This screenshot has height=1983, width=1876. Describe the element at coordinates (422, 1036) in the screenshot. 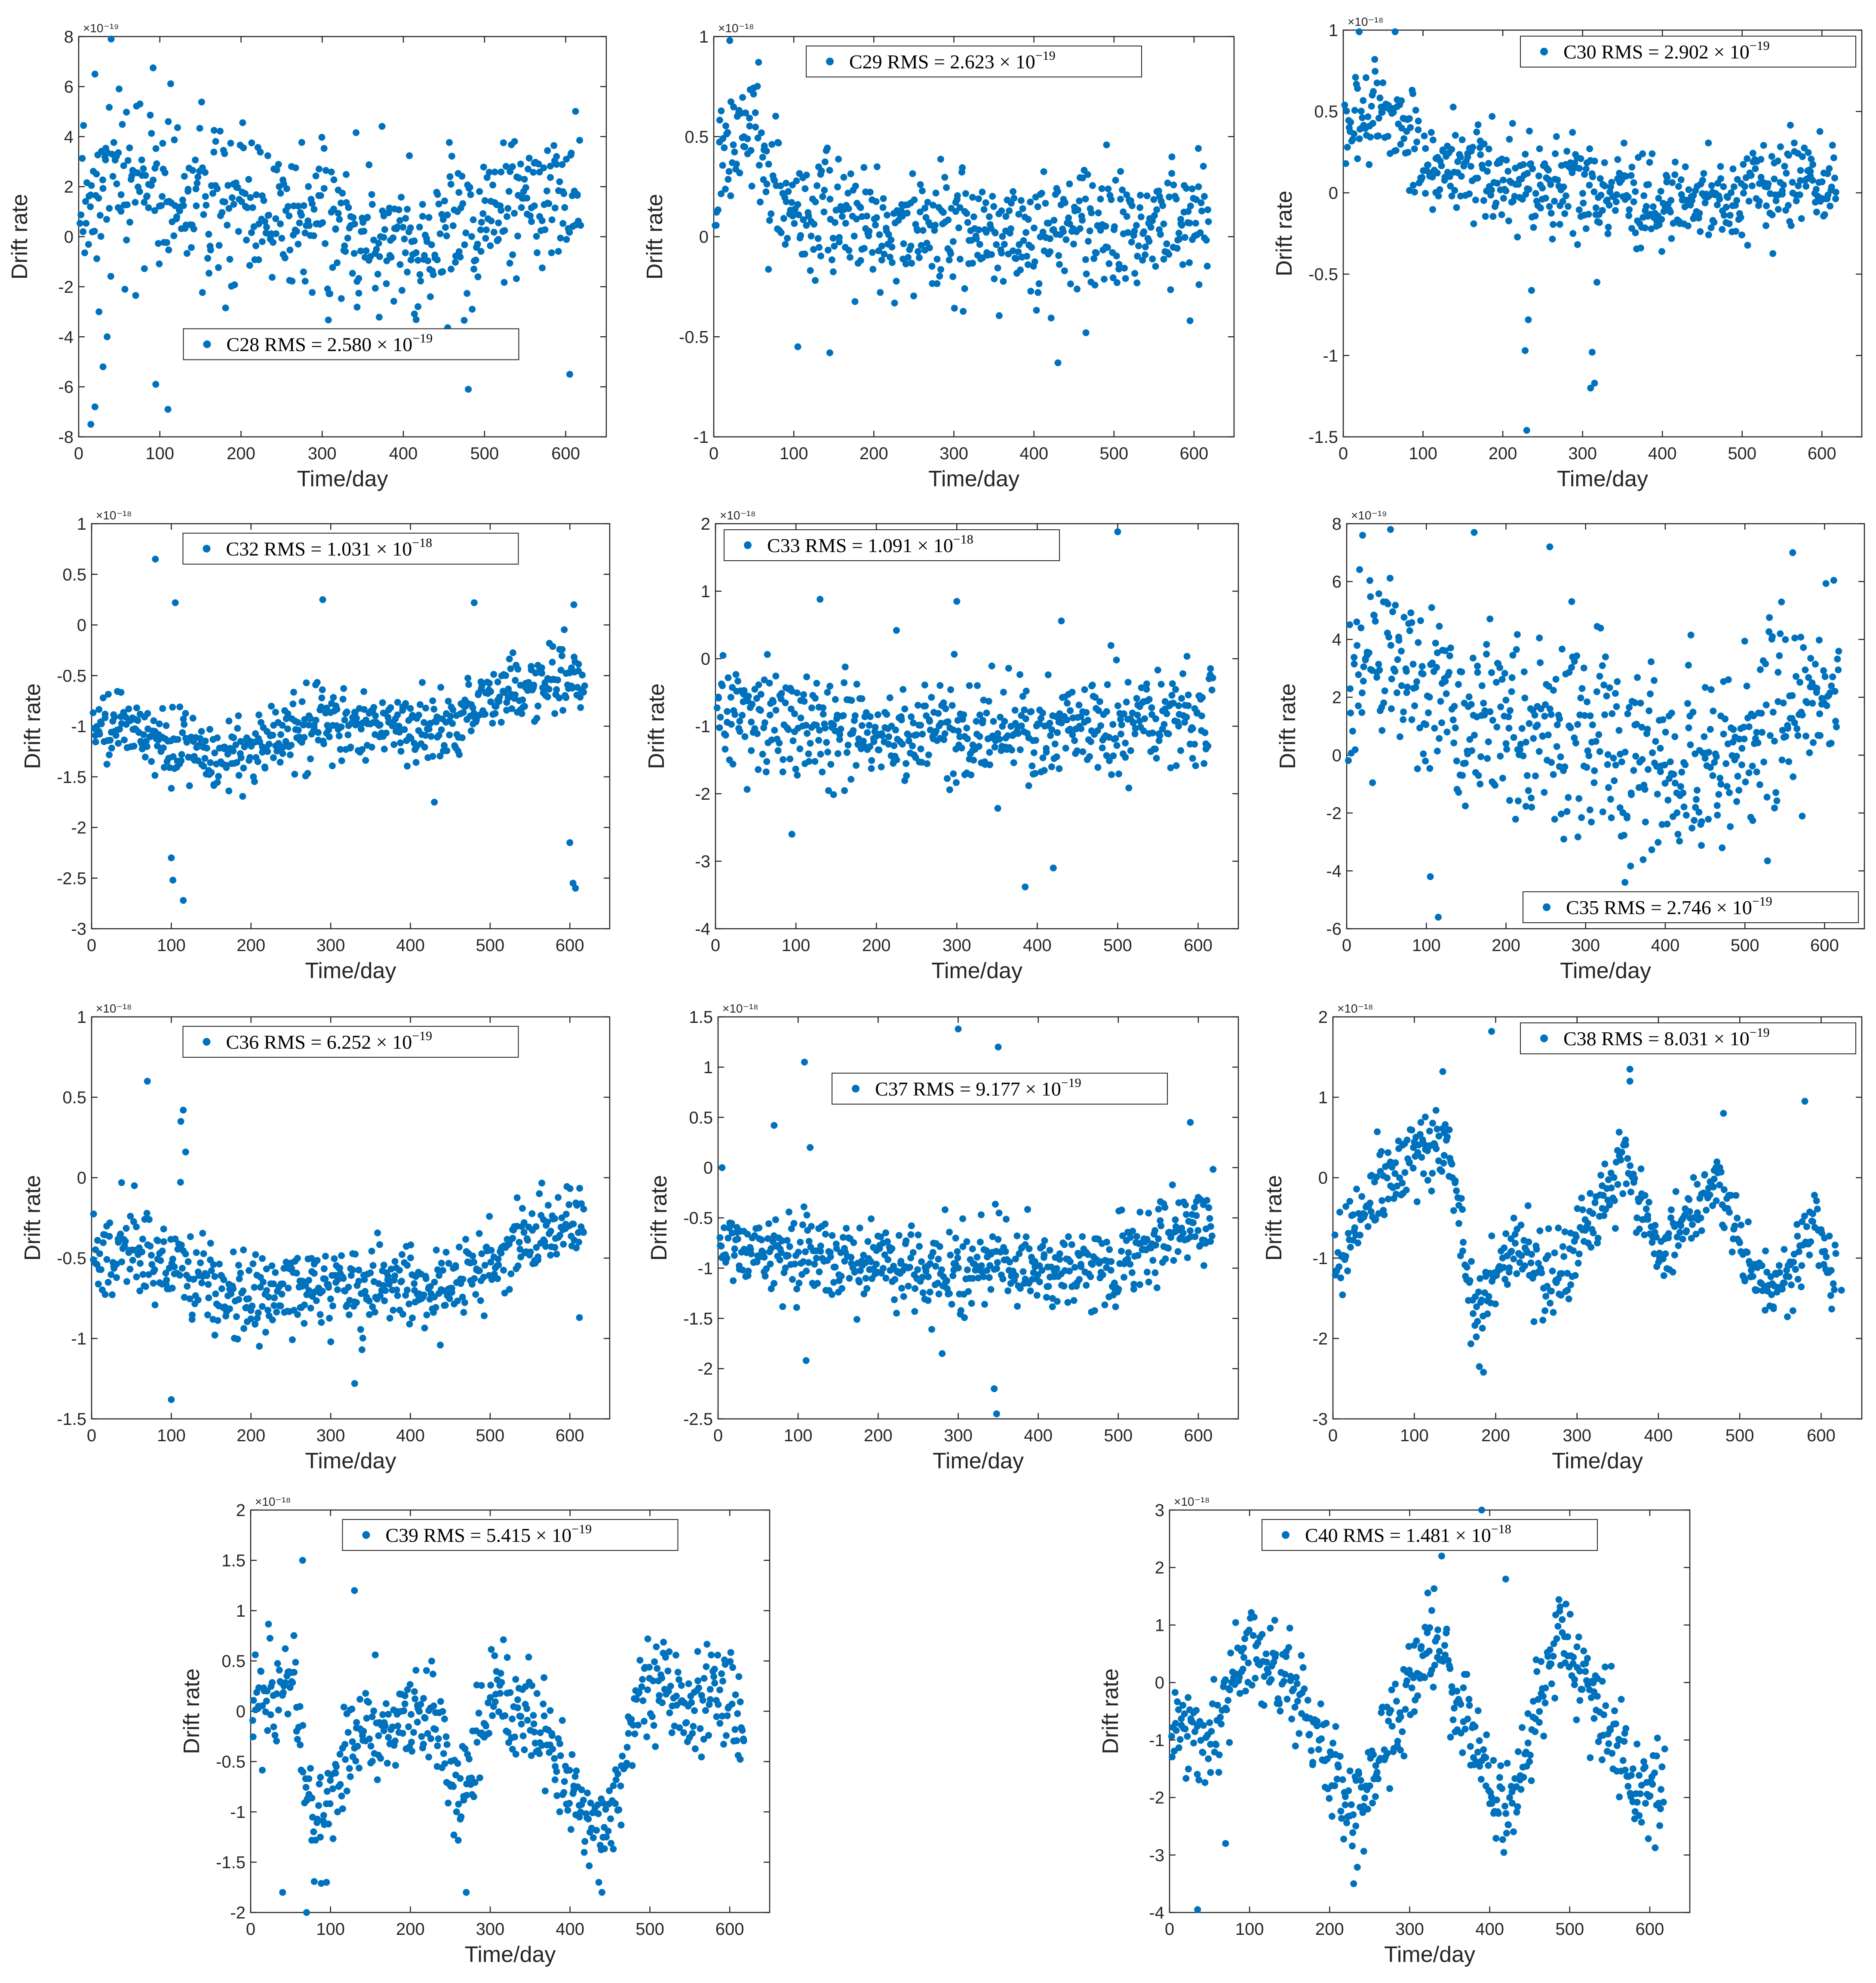

I see `legend-label-exponent: −19` at that location.